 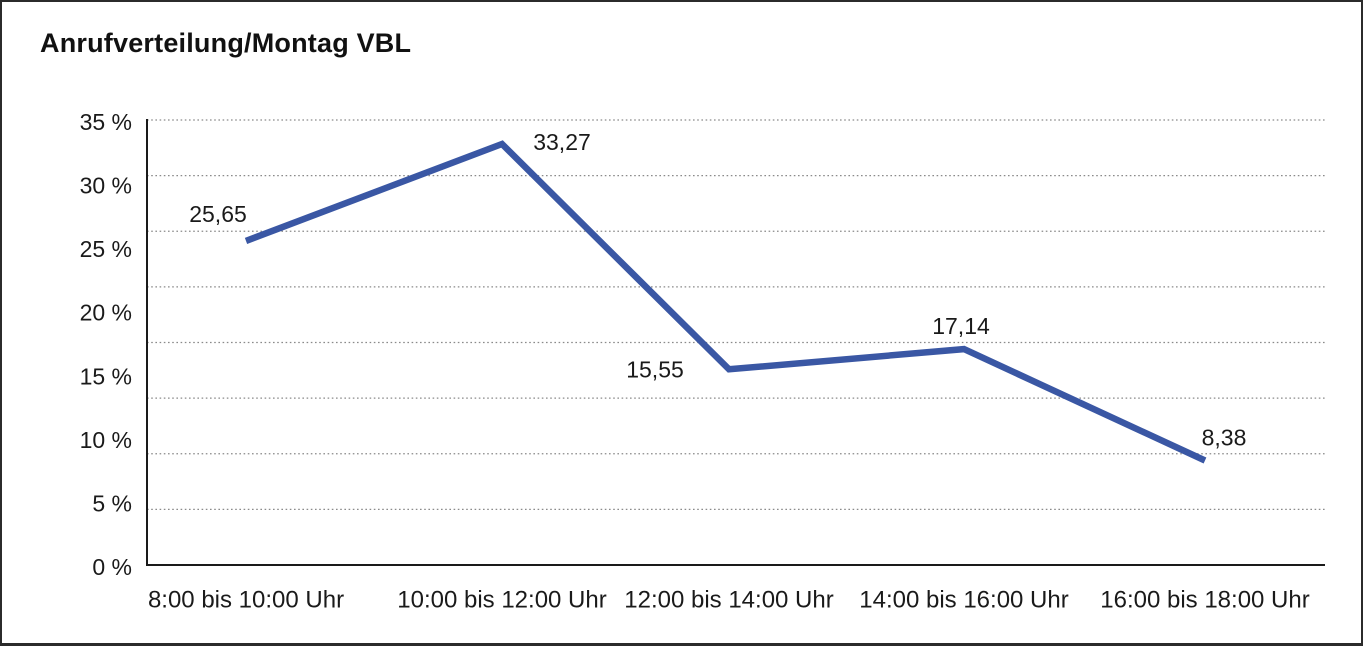 What do you see at coordinates (106, 186) in the screenshot?
I see `y-tick-label: 30 %` at bounding box center [106, 186].